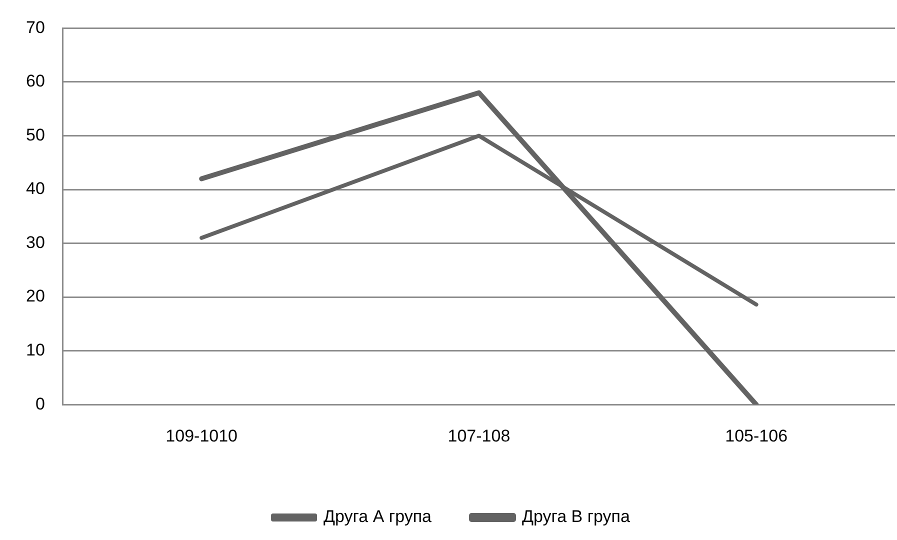 Image resolution: width=897 pixels, height=540 pixels. I want to click on y-tick-label: 10, so click(35, 350).